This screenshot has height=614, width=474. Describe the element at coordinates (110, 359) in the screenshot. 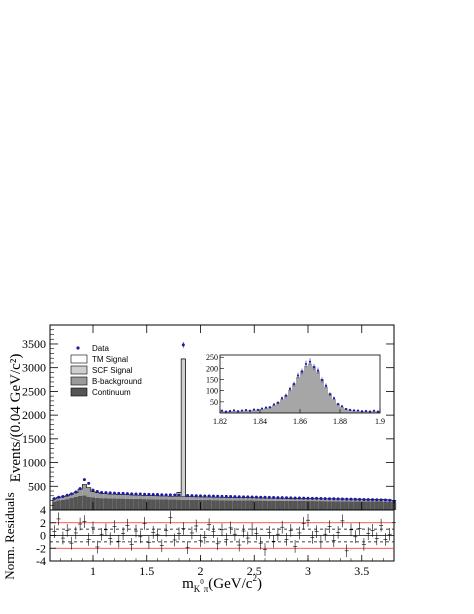

I see `legend-label: TM Signal` at that location.